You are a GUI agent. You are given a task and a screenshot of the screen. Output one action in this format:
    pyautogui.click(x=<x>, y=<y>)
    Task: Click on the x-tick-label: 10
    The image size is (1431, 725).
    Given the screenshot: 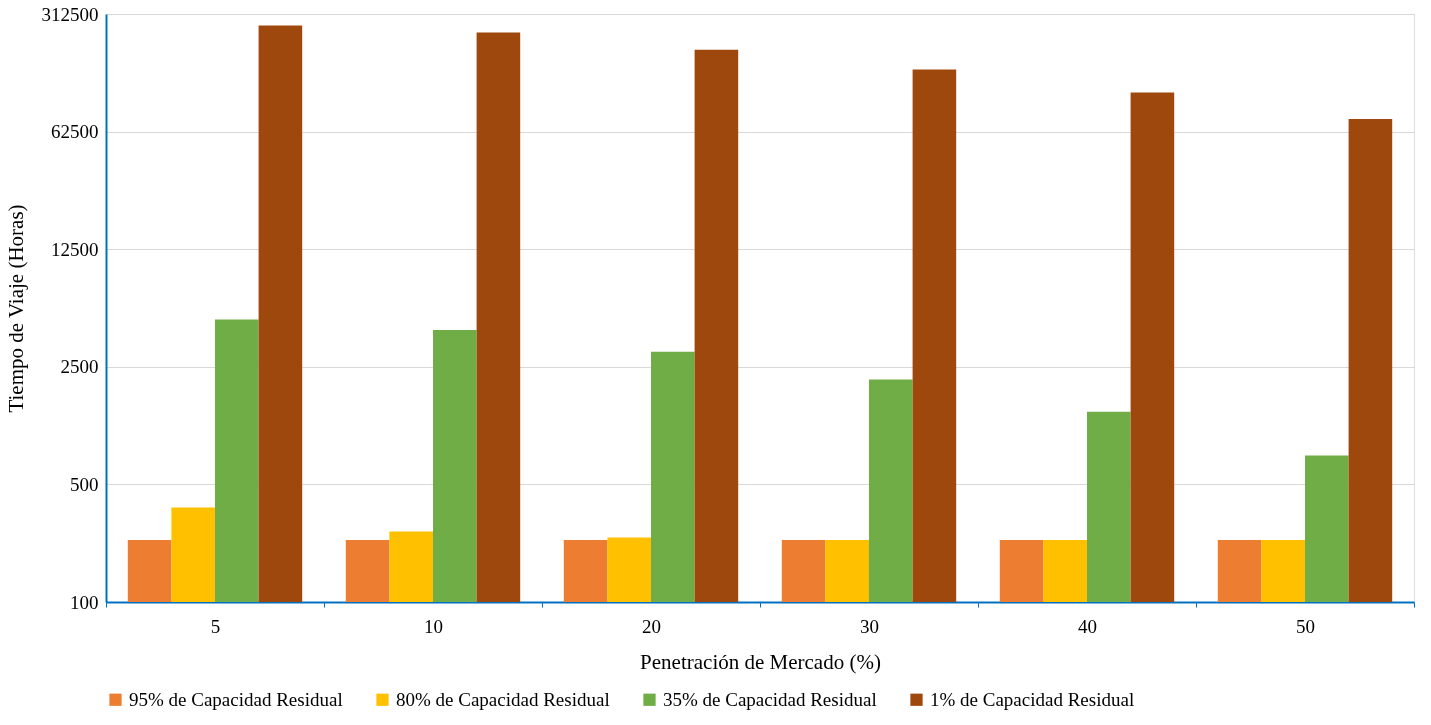 What is the action you would take?
    pyautogui.click(x=433, y=626)
    